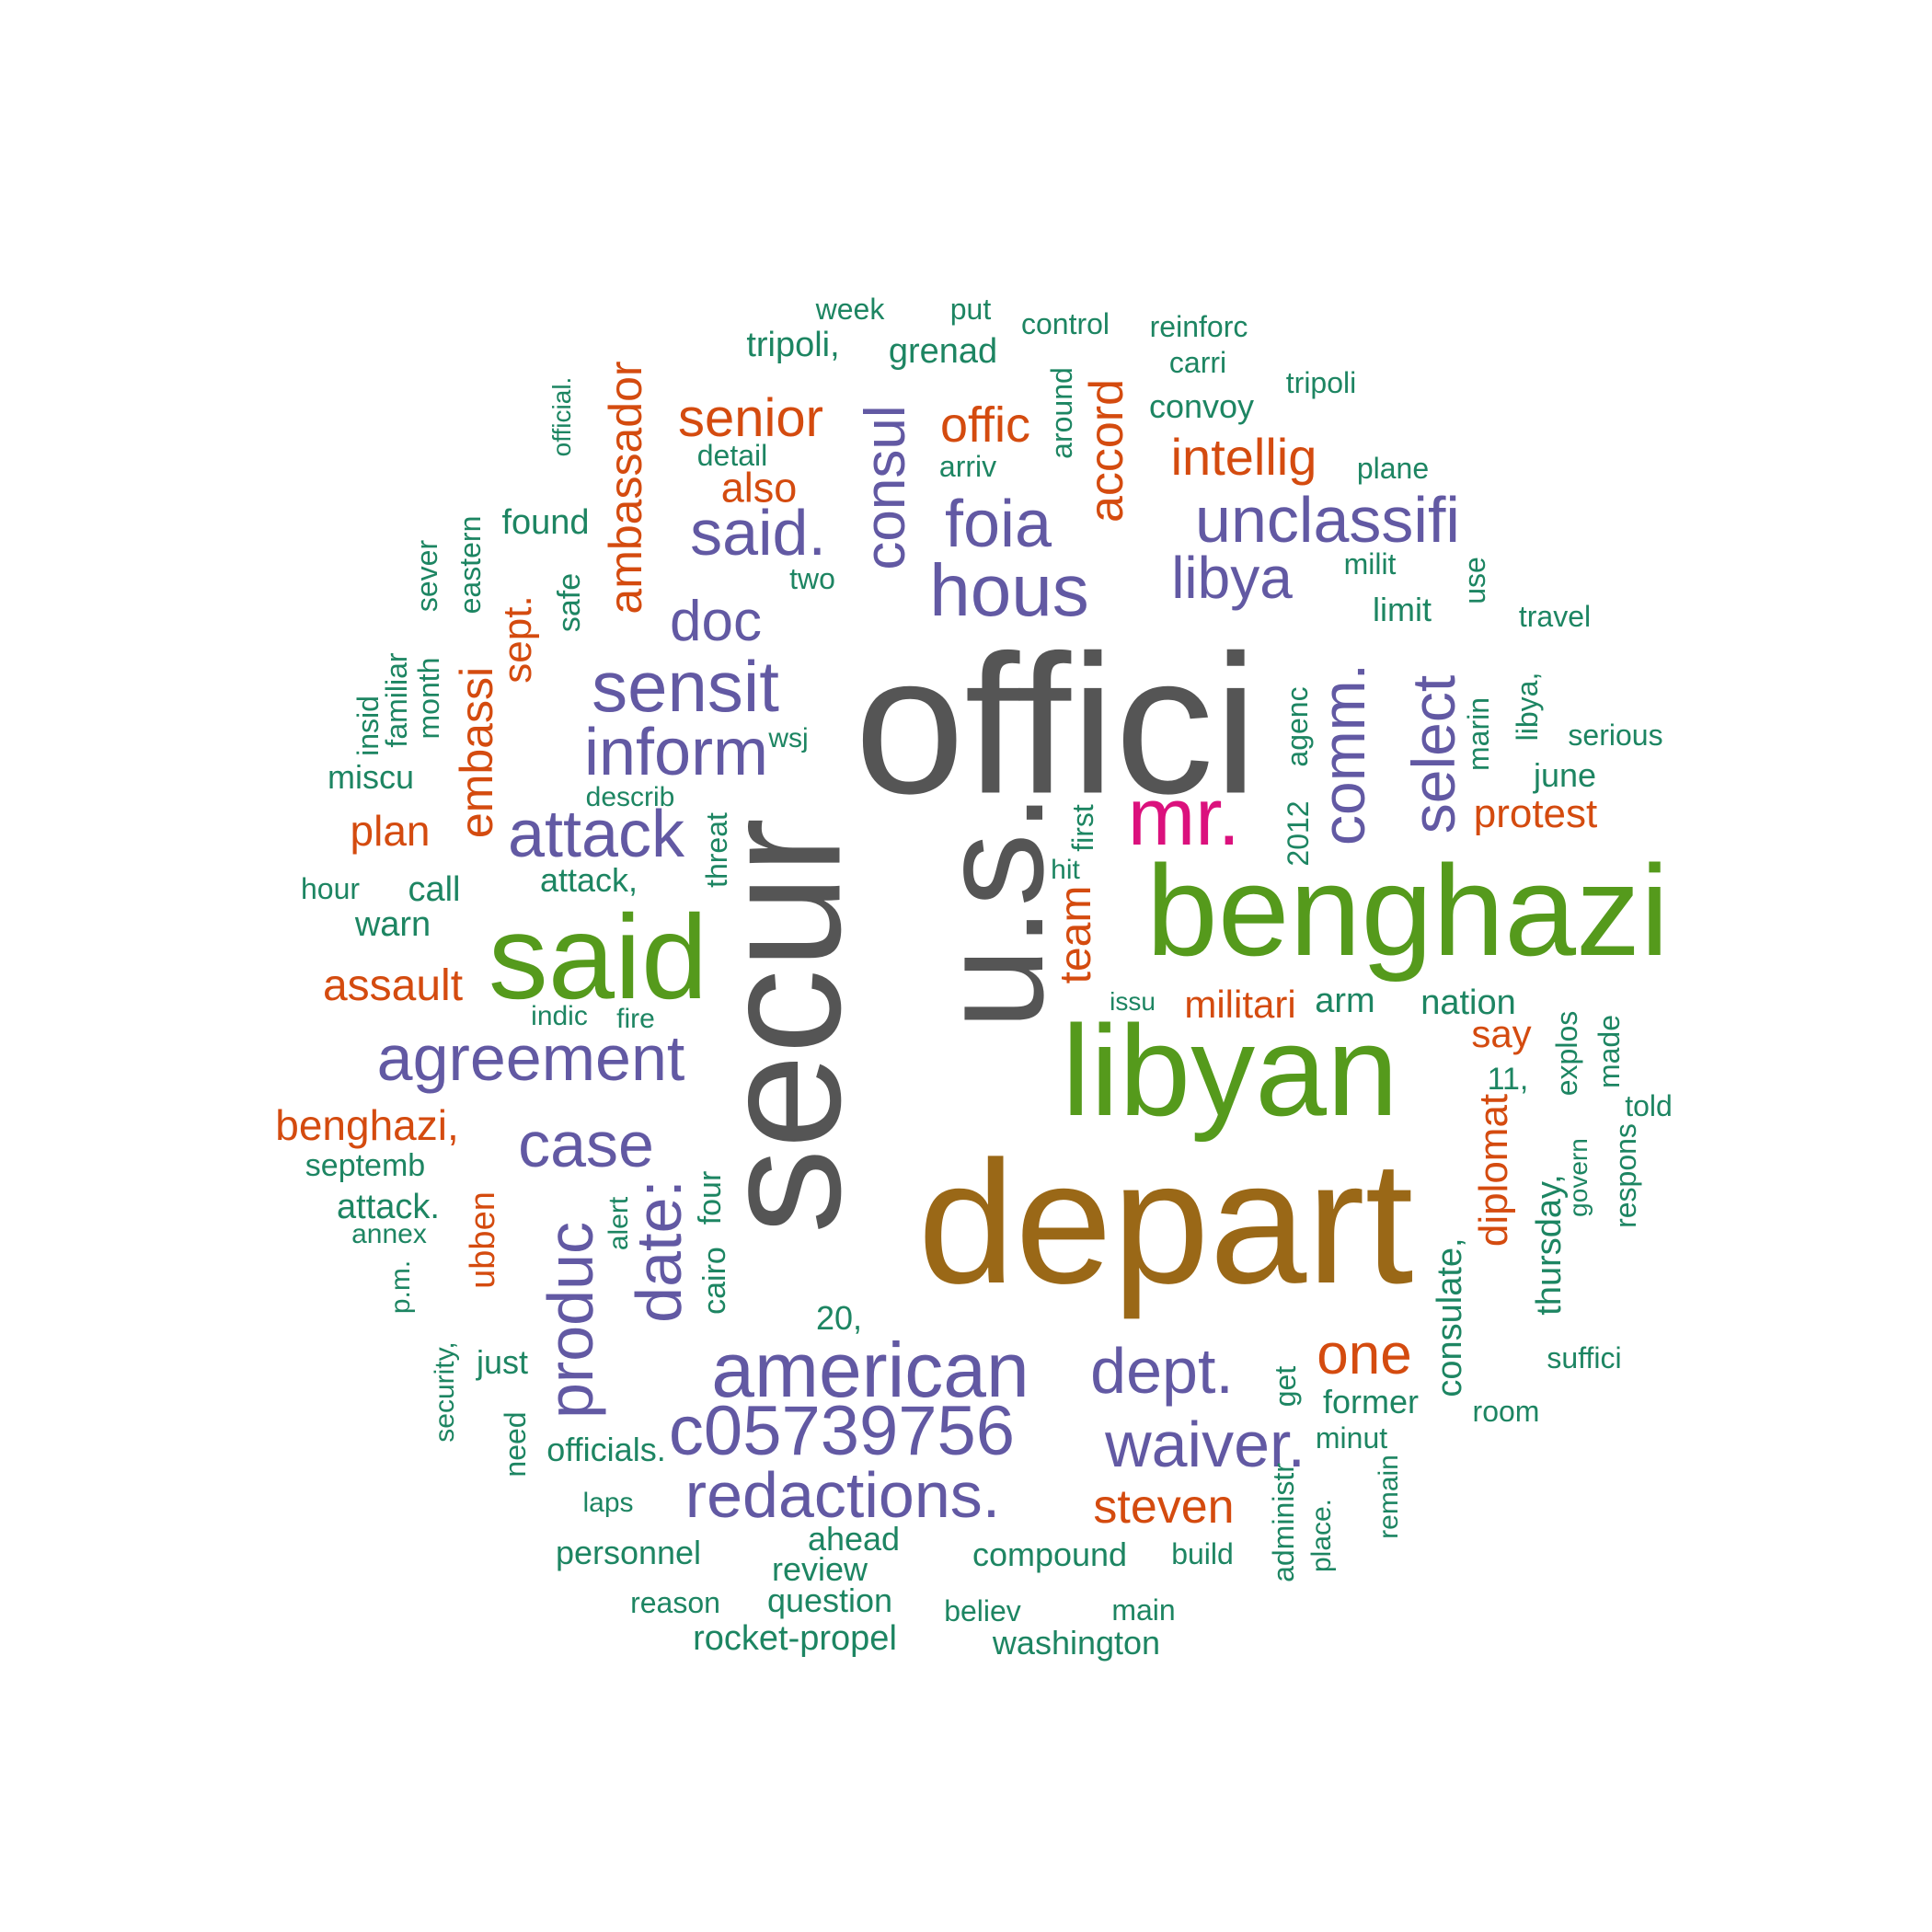 This screenshot has height=1932, width=1932. What do you see at coordinates (1321, 382) in the screenshot?
I see `word-55: tripoli` at bounding box center [1321, 382].